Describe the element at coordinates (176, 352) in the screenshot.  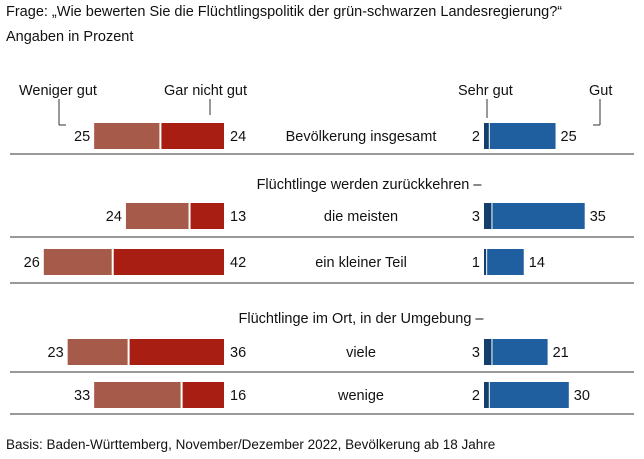
I see `bar-gar-nicht-gut-viele` at that location.